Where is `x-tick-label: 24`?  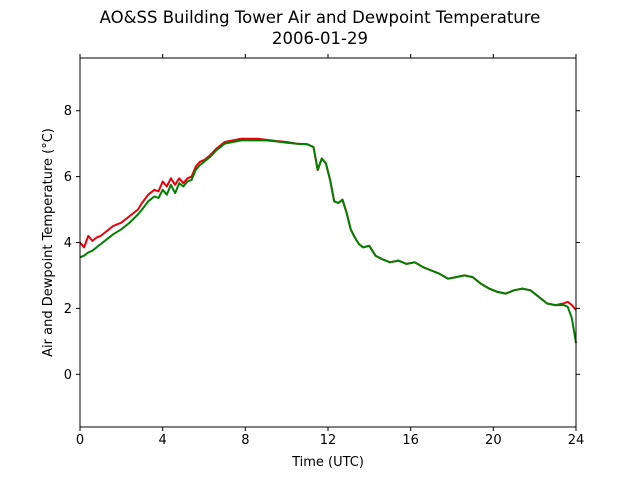
x-tick-label: 24 is located at coordinates (576, 440).